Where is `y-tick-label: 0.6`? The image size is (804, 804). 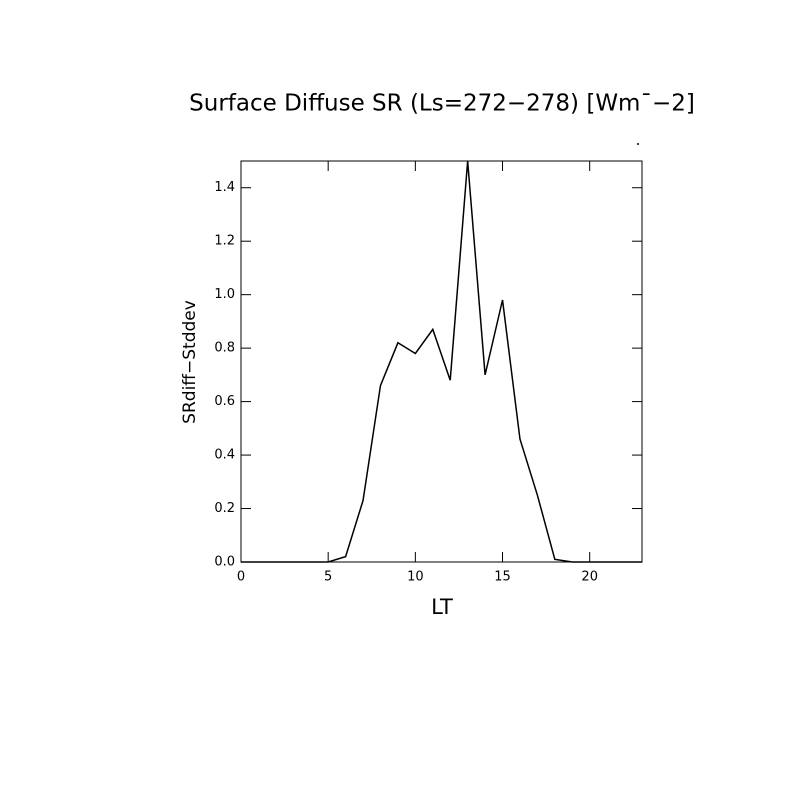
y-tick-label: 0.6 is located at coordinates (224, 401).